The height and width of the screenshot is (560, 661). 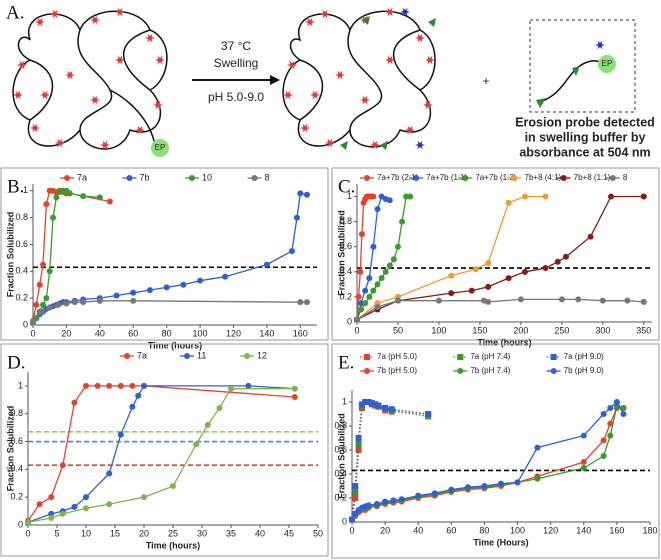 I want to click on y-tick-label: 0.6, so click(x=345, y=246).